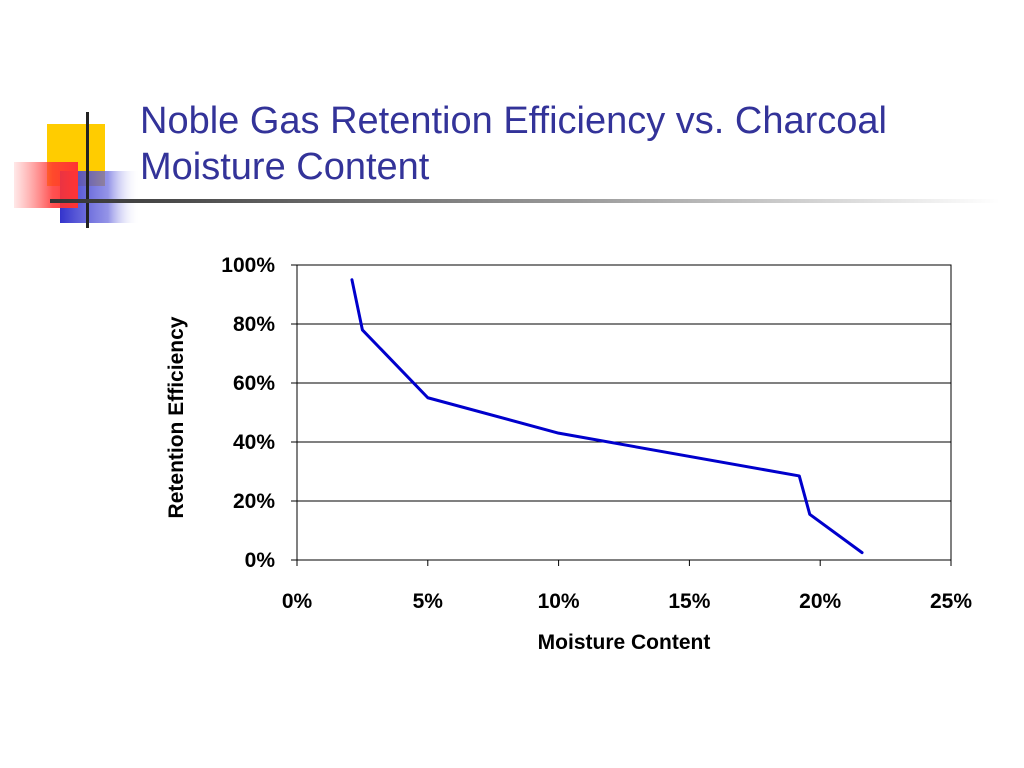 The height and width of the screenshot is (768, 1024). I want to click on x-tick-label: 10%, so click(559, 601).